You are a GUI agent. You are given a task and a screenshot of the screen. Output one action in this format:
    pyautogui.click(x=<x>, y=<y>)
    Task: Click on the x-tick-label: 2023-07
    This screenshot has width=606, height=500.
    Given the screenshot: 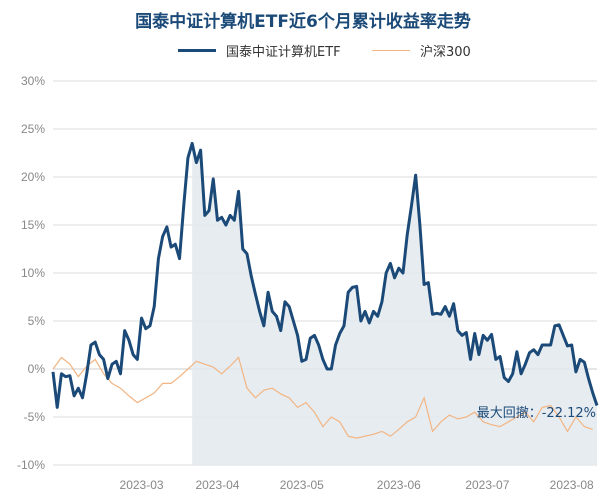 What is the action you would take?
    pyautogui.click(x=487, y=485)
    